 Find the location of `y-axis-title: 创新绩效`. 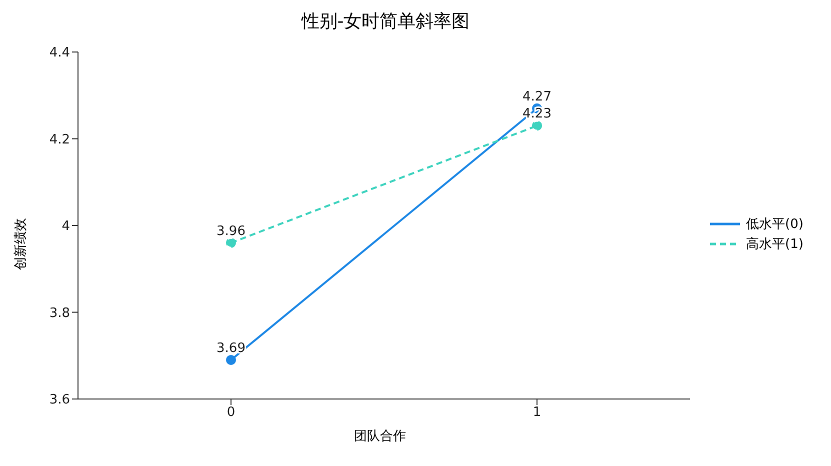

y-axis-title: 创新绩效 is located at coordinates (21, 244).